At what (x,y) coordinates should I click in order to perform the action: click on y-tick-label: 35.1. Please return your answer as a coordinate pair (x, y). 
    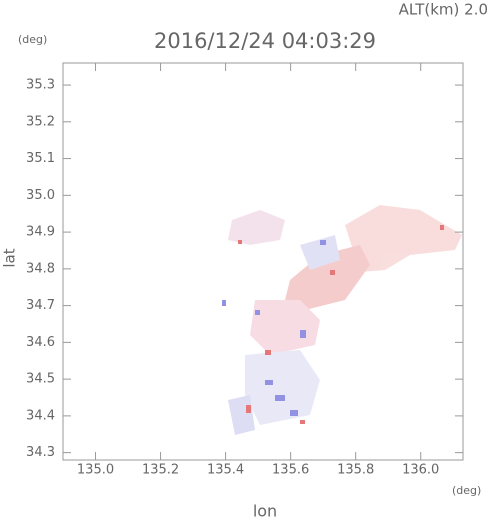
    Looking at the image, I should click on (40, 158).